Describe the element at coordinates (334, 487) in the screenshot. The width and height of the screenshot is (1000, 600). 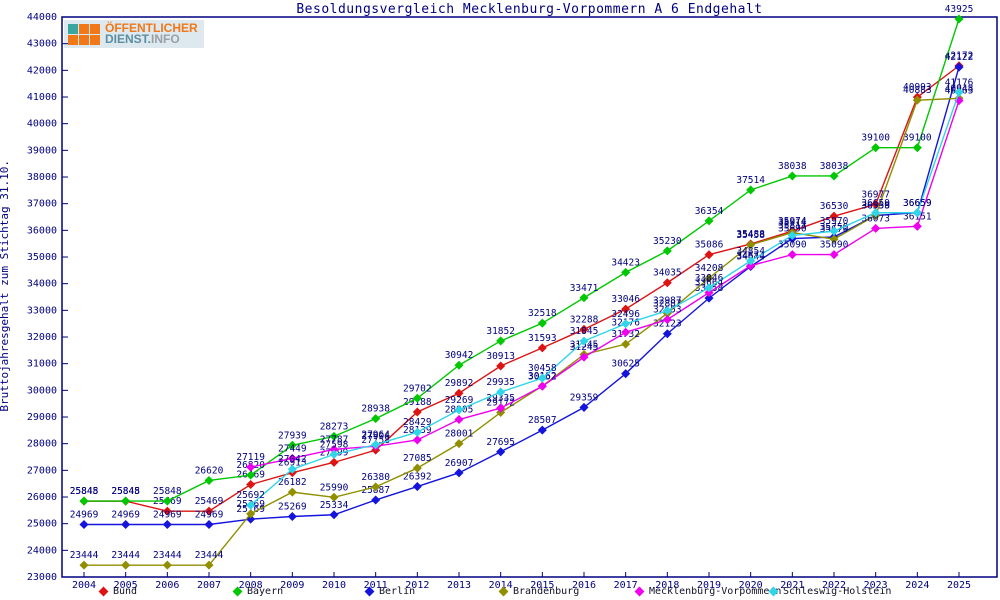
I see `data-point-label: 25990` at that location.